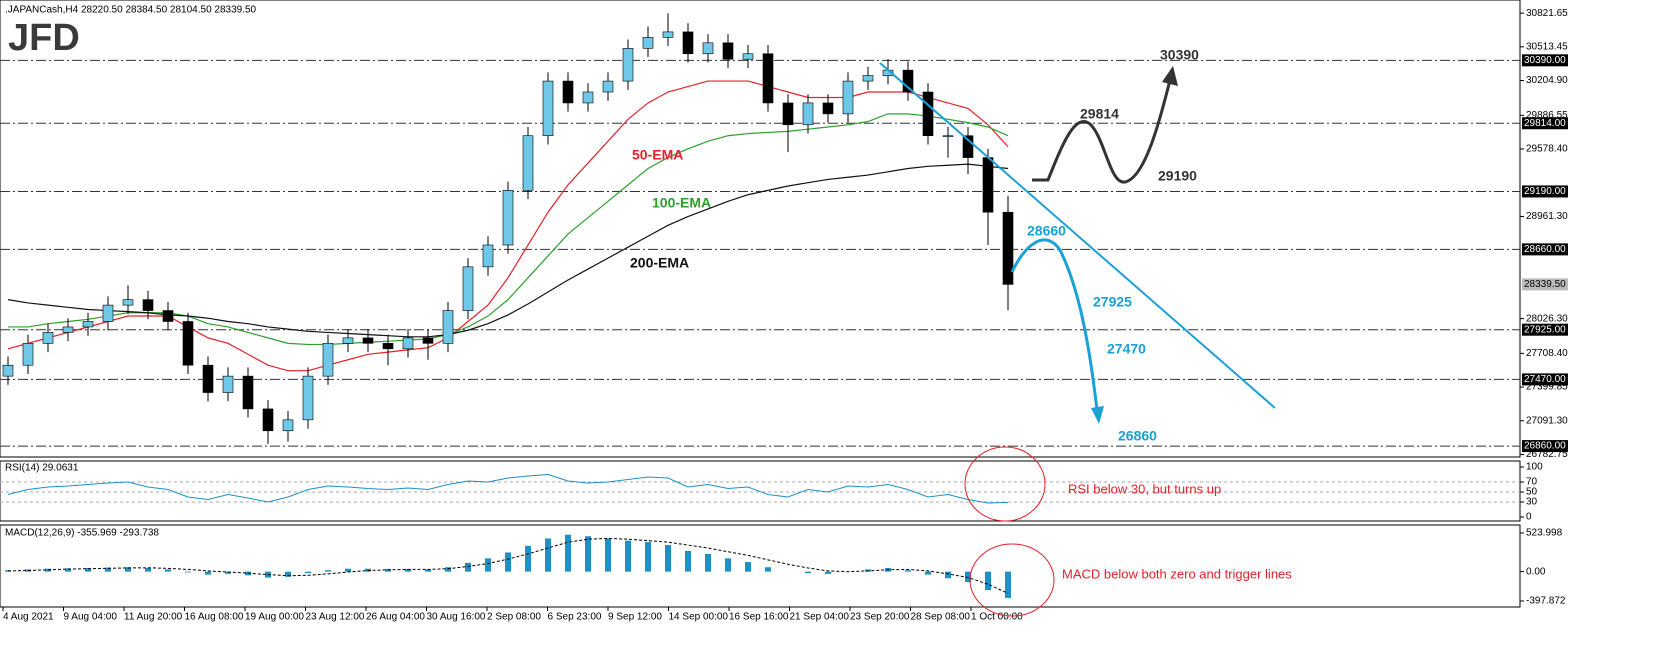  Describe the element at coordinates (214, 617) in the screenshot. I see `x-tick-label: 16 Aug 08:00` at that location.